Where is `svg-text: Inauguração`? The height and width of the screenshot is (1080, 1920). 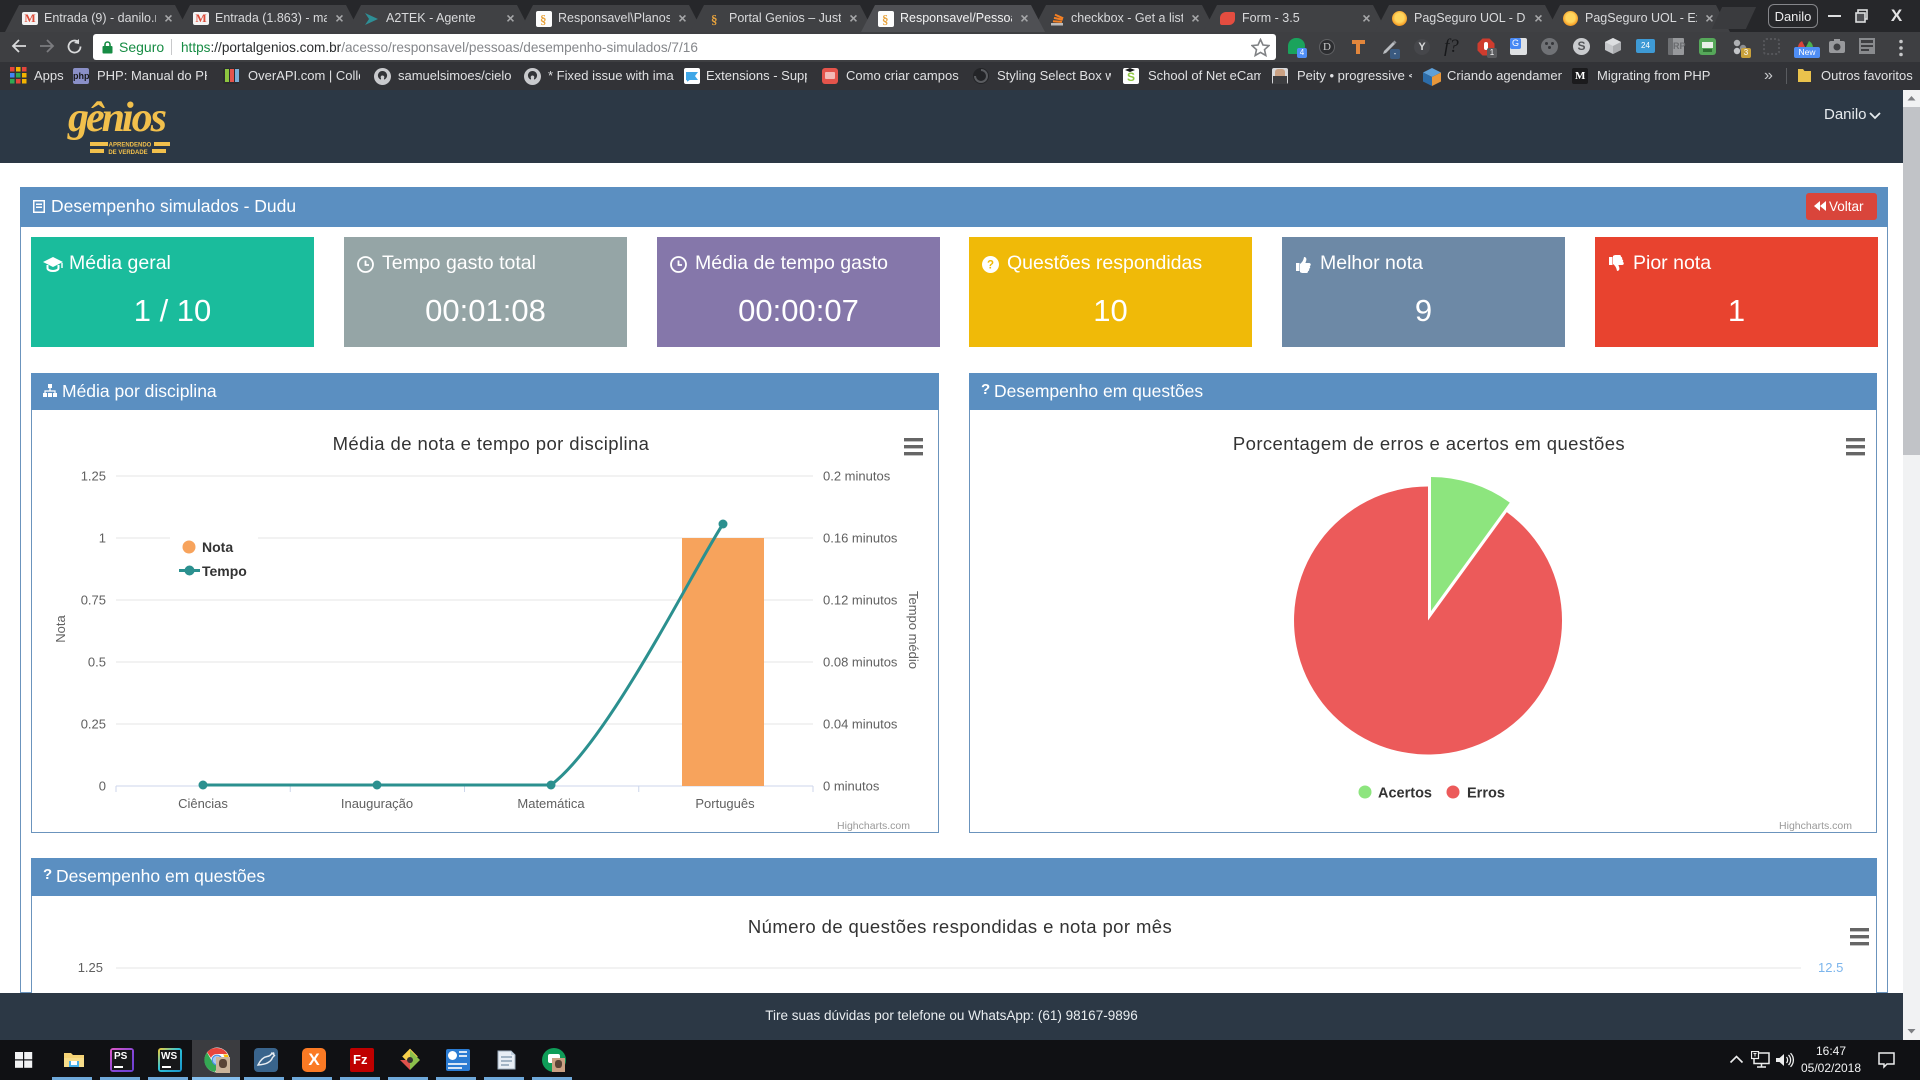 svg-text: Inauguração is located at coordinates (377, 803).